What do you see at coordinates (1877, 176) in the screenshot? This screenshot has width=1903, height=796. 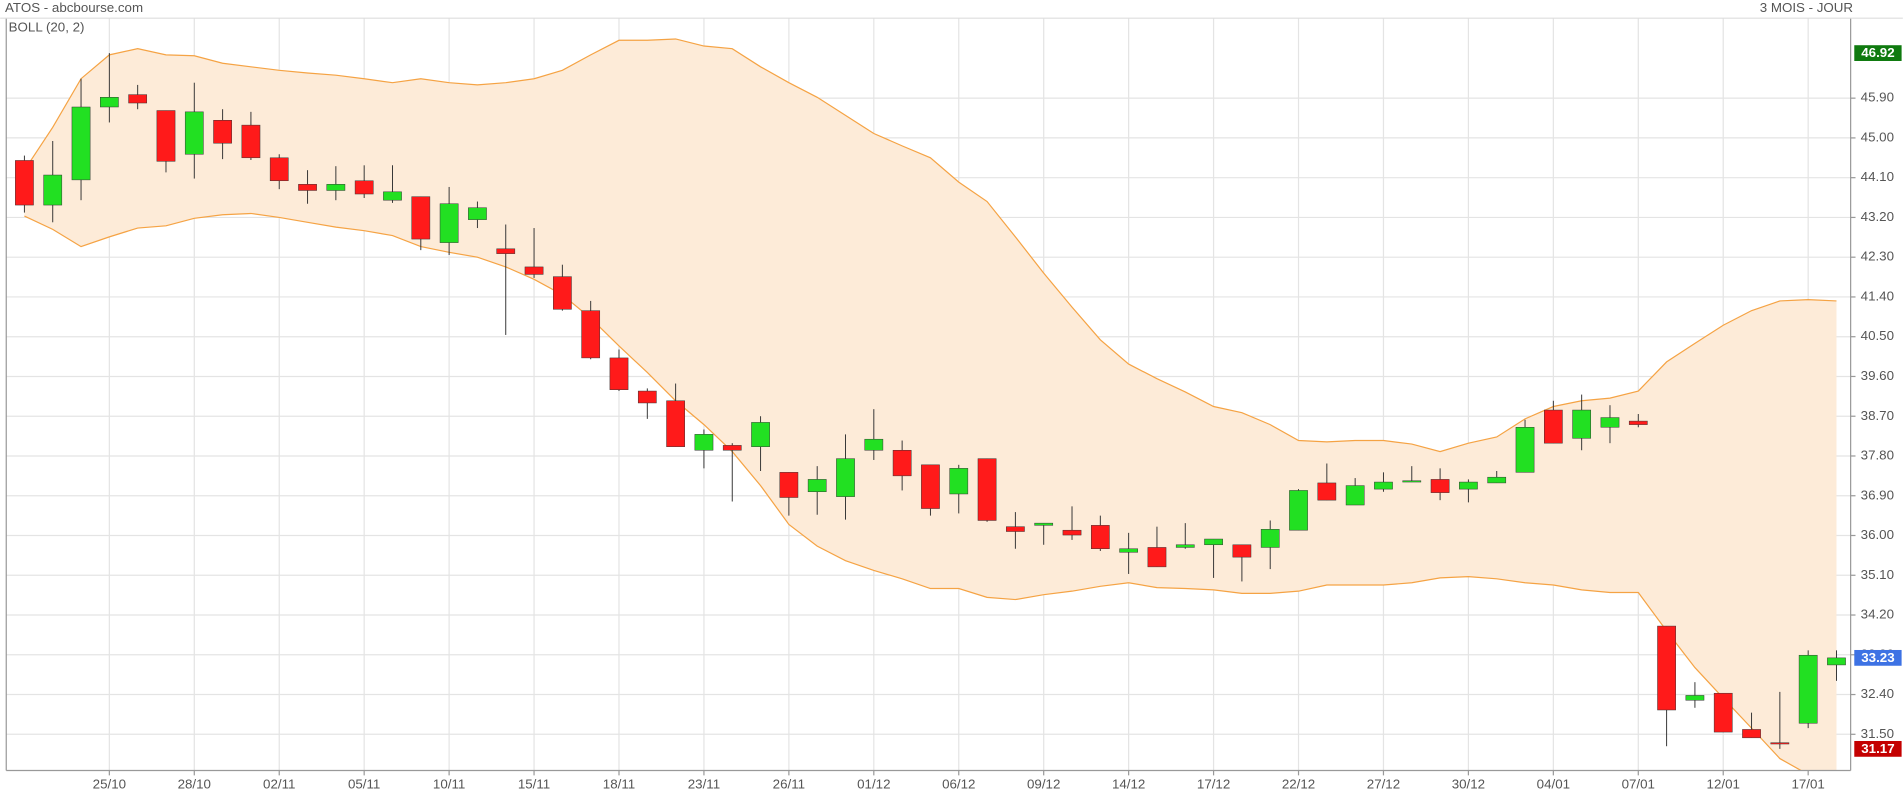 I see `y-tick-label: 44.10` at bounding box center [1877, 176].